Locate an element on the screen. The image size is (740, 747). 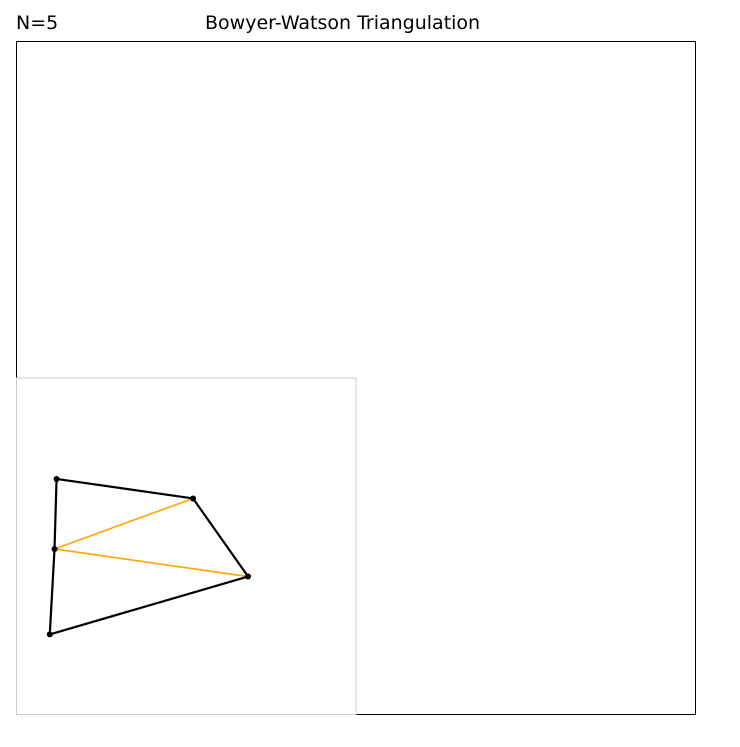
edges-group is located at coordinates (149, 556).